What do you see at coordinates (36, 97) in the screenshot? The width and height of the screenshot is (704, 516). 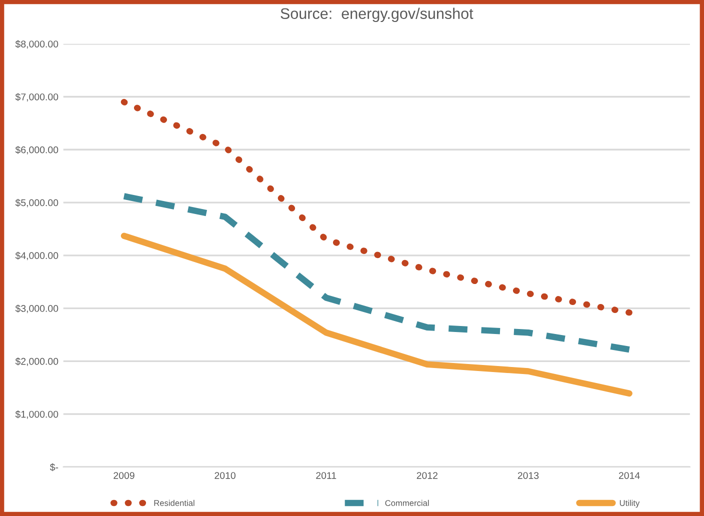 I see `y-tick-label: $7,000.00` at bounding box center [36, 97].